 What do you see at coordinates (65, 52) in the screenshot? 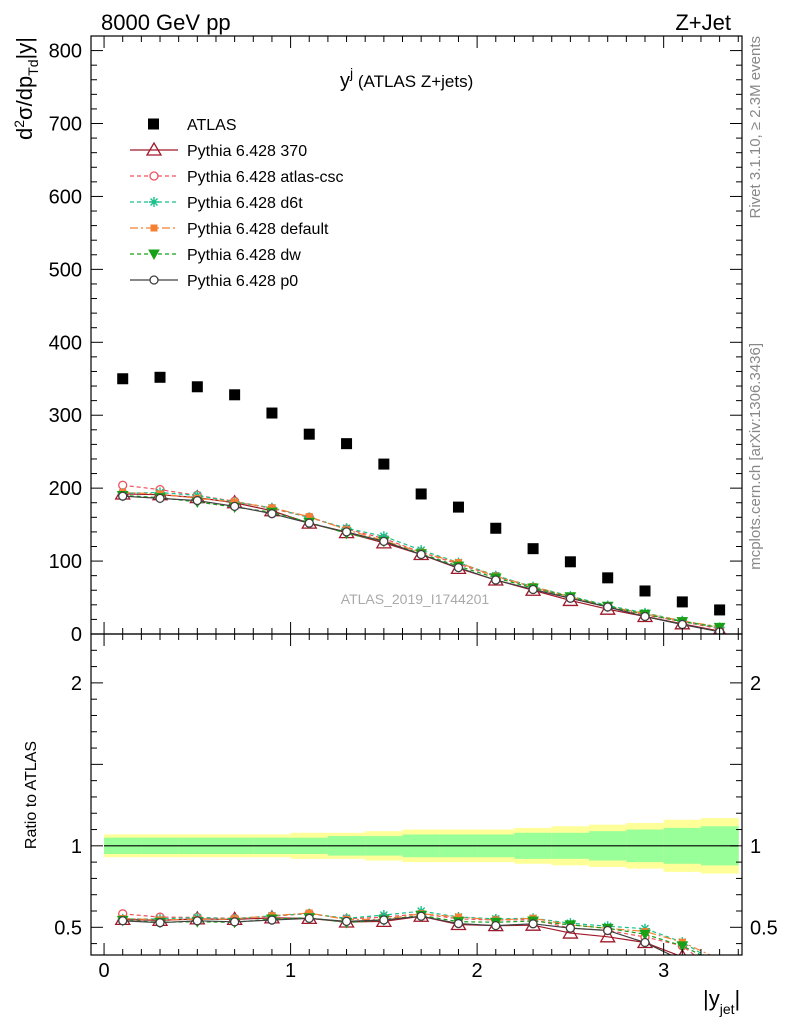
I see `y-tick-label: 800` at bounding box center [65, 52].